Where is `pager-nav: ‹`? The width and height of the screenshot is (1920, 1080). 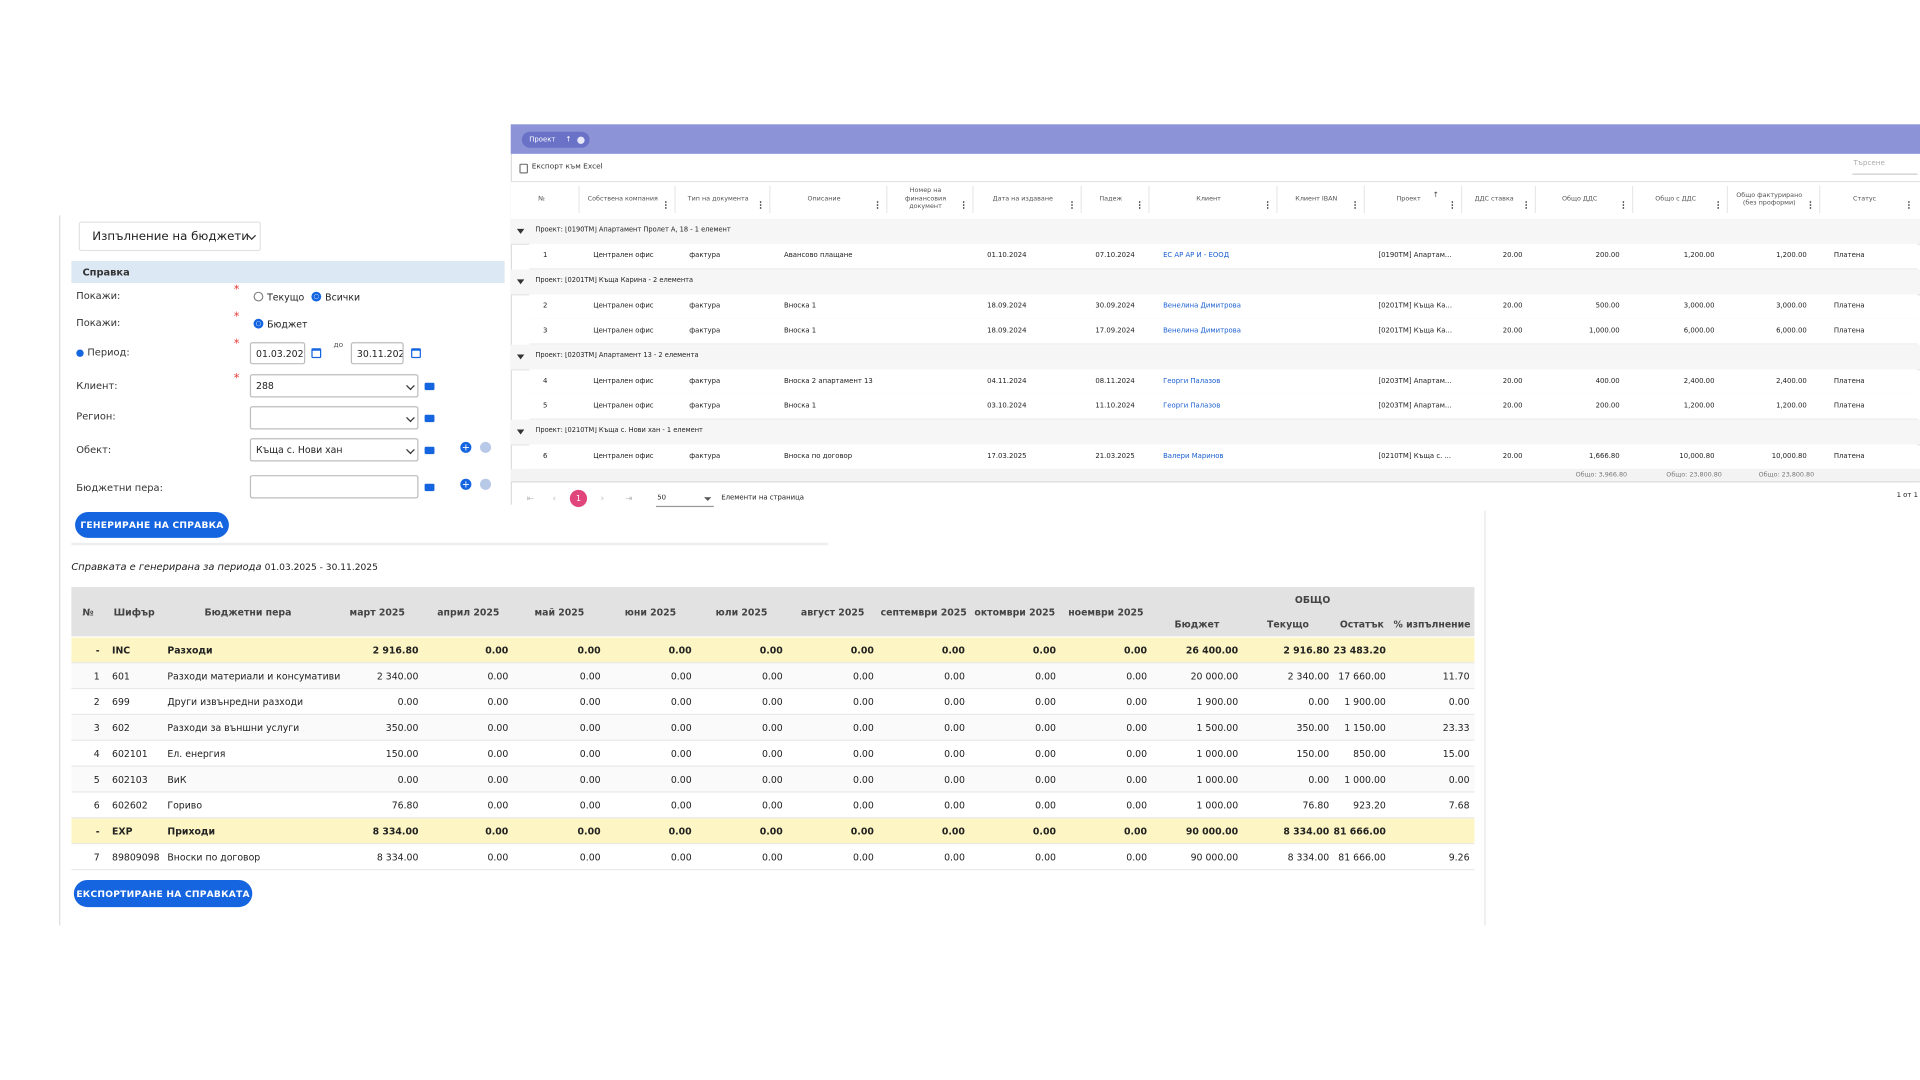 pager-nav: ‹ is located at coordinates (554, 498).